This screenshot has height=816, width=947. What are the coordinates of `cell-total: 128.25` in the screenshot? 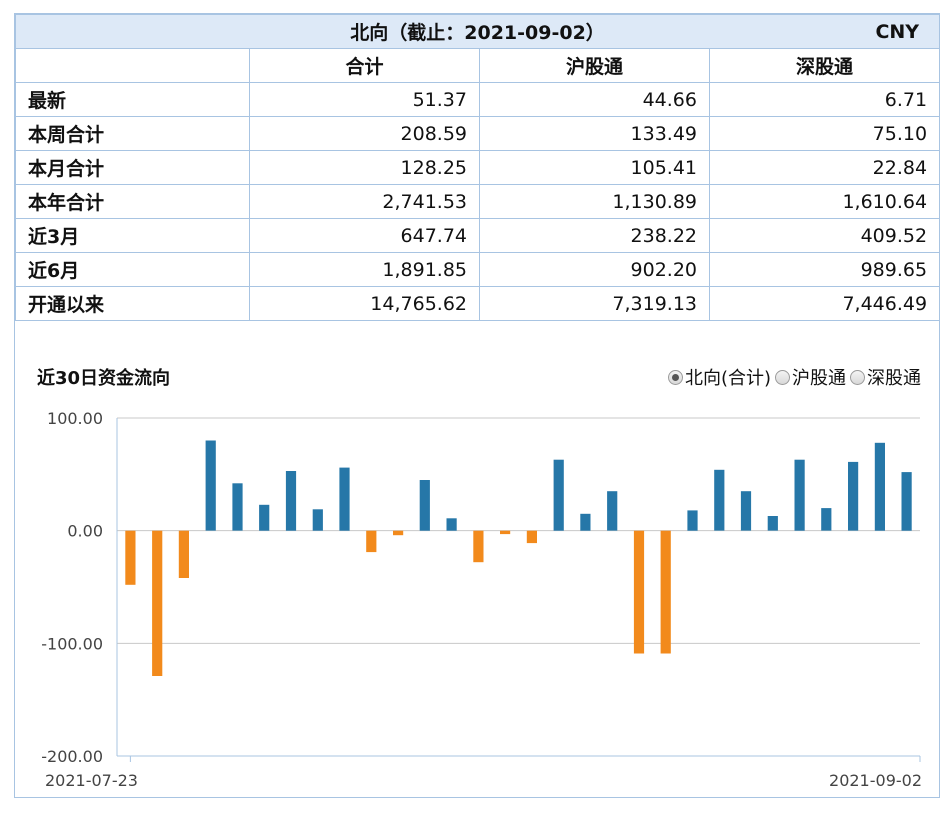 It's located at (364, 167).